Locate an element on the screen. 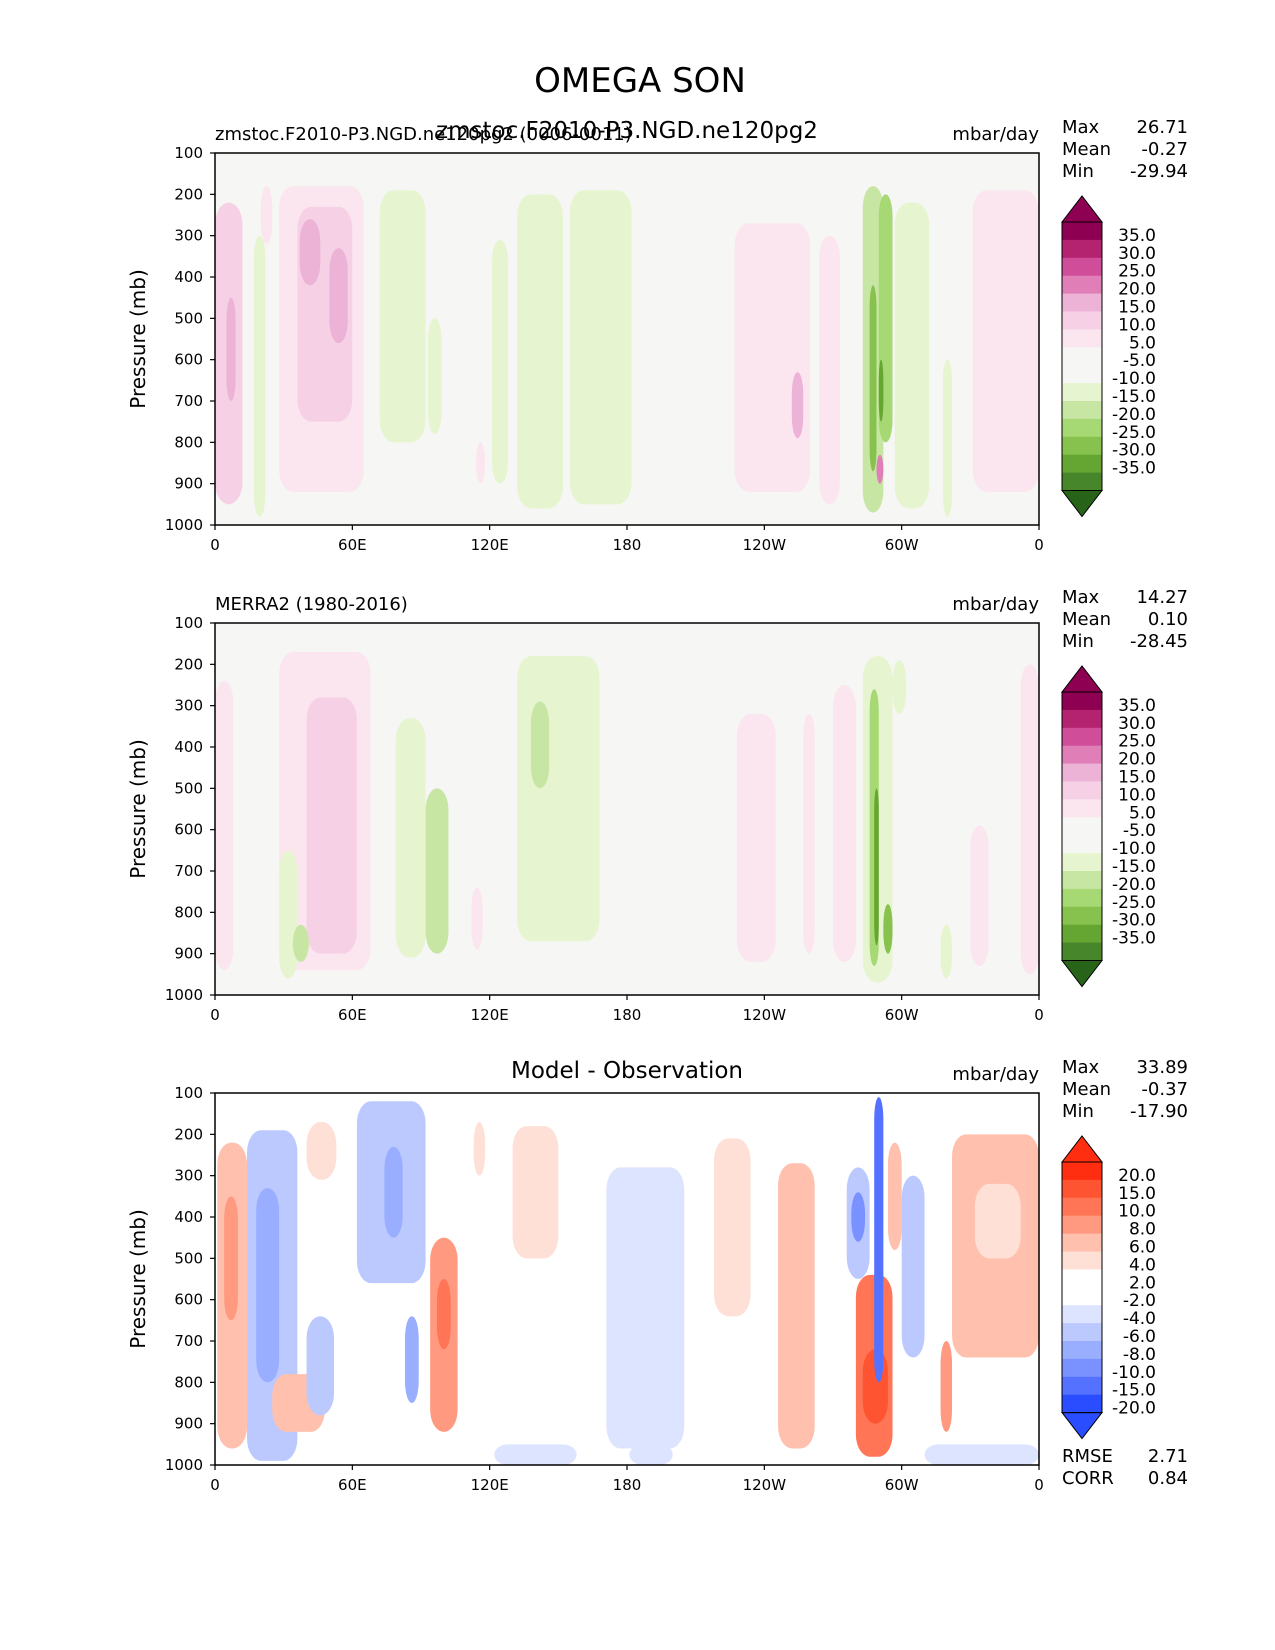 This screenshot has height=1650, width=1275. stat-mean-value: -0.27 is located at coordinates (1164, 149).